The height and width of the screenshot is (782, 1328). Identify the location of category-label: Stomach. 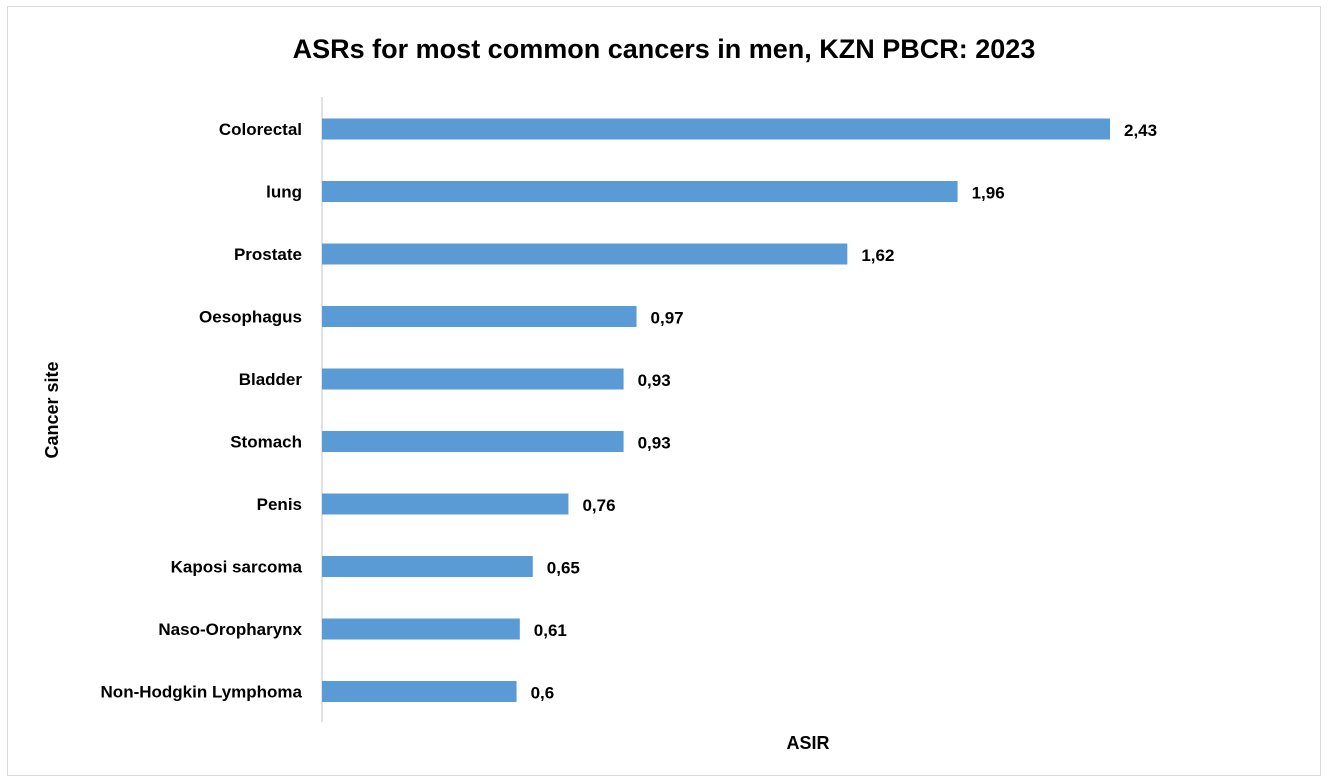
(266, 442).